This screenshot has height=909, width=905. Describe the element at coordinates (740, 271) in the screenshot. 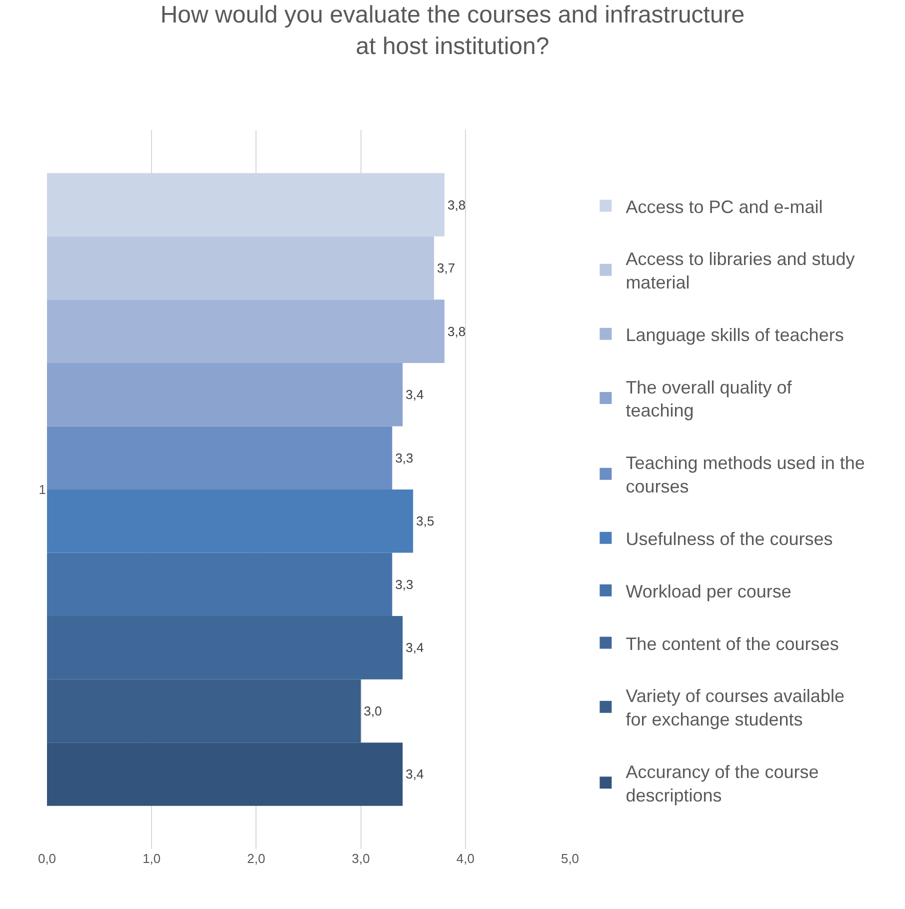

I see `legend-label: Access to libraries and study material` at that location.